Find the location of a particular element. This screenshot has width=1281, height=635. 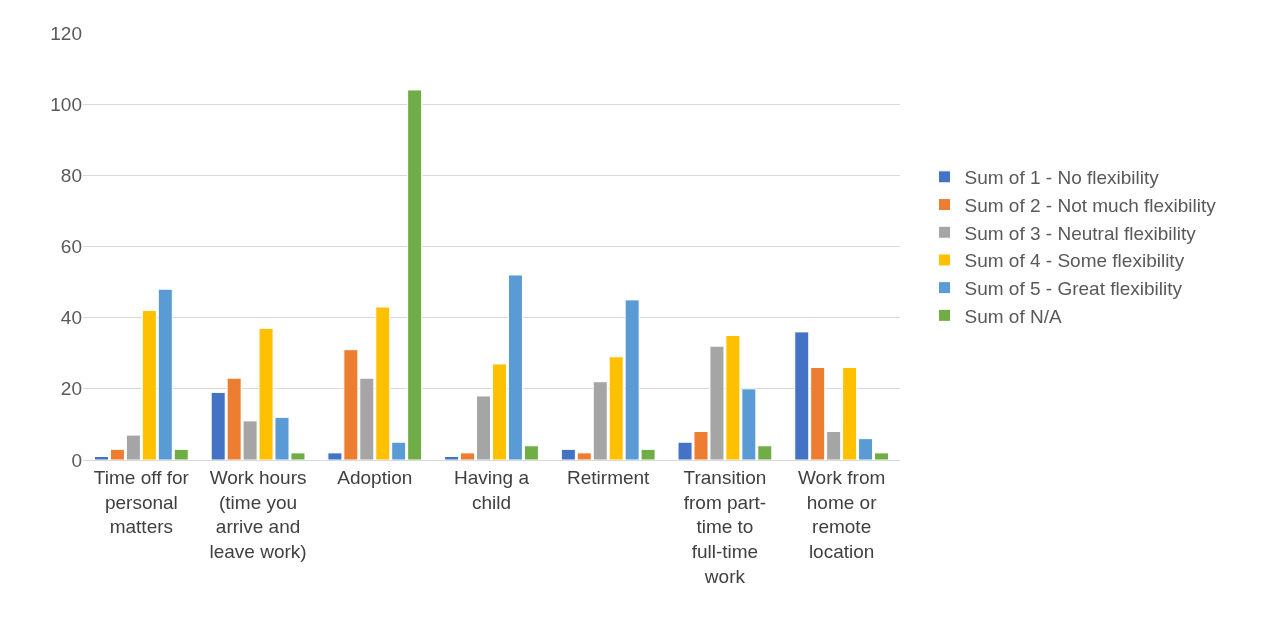

x-tick-label: Time off for personal matters is located at coordinates (141, 502).